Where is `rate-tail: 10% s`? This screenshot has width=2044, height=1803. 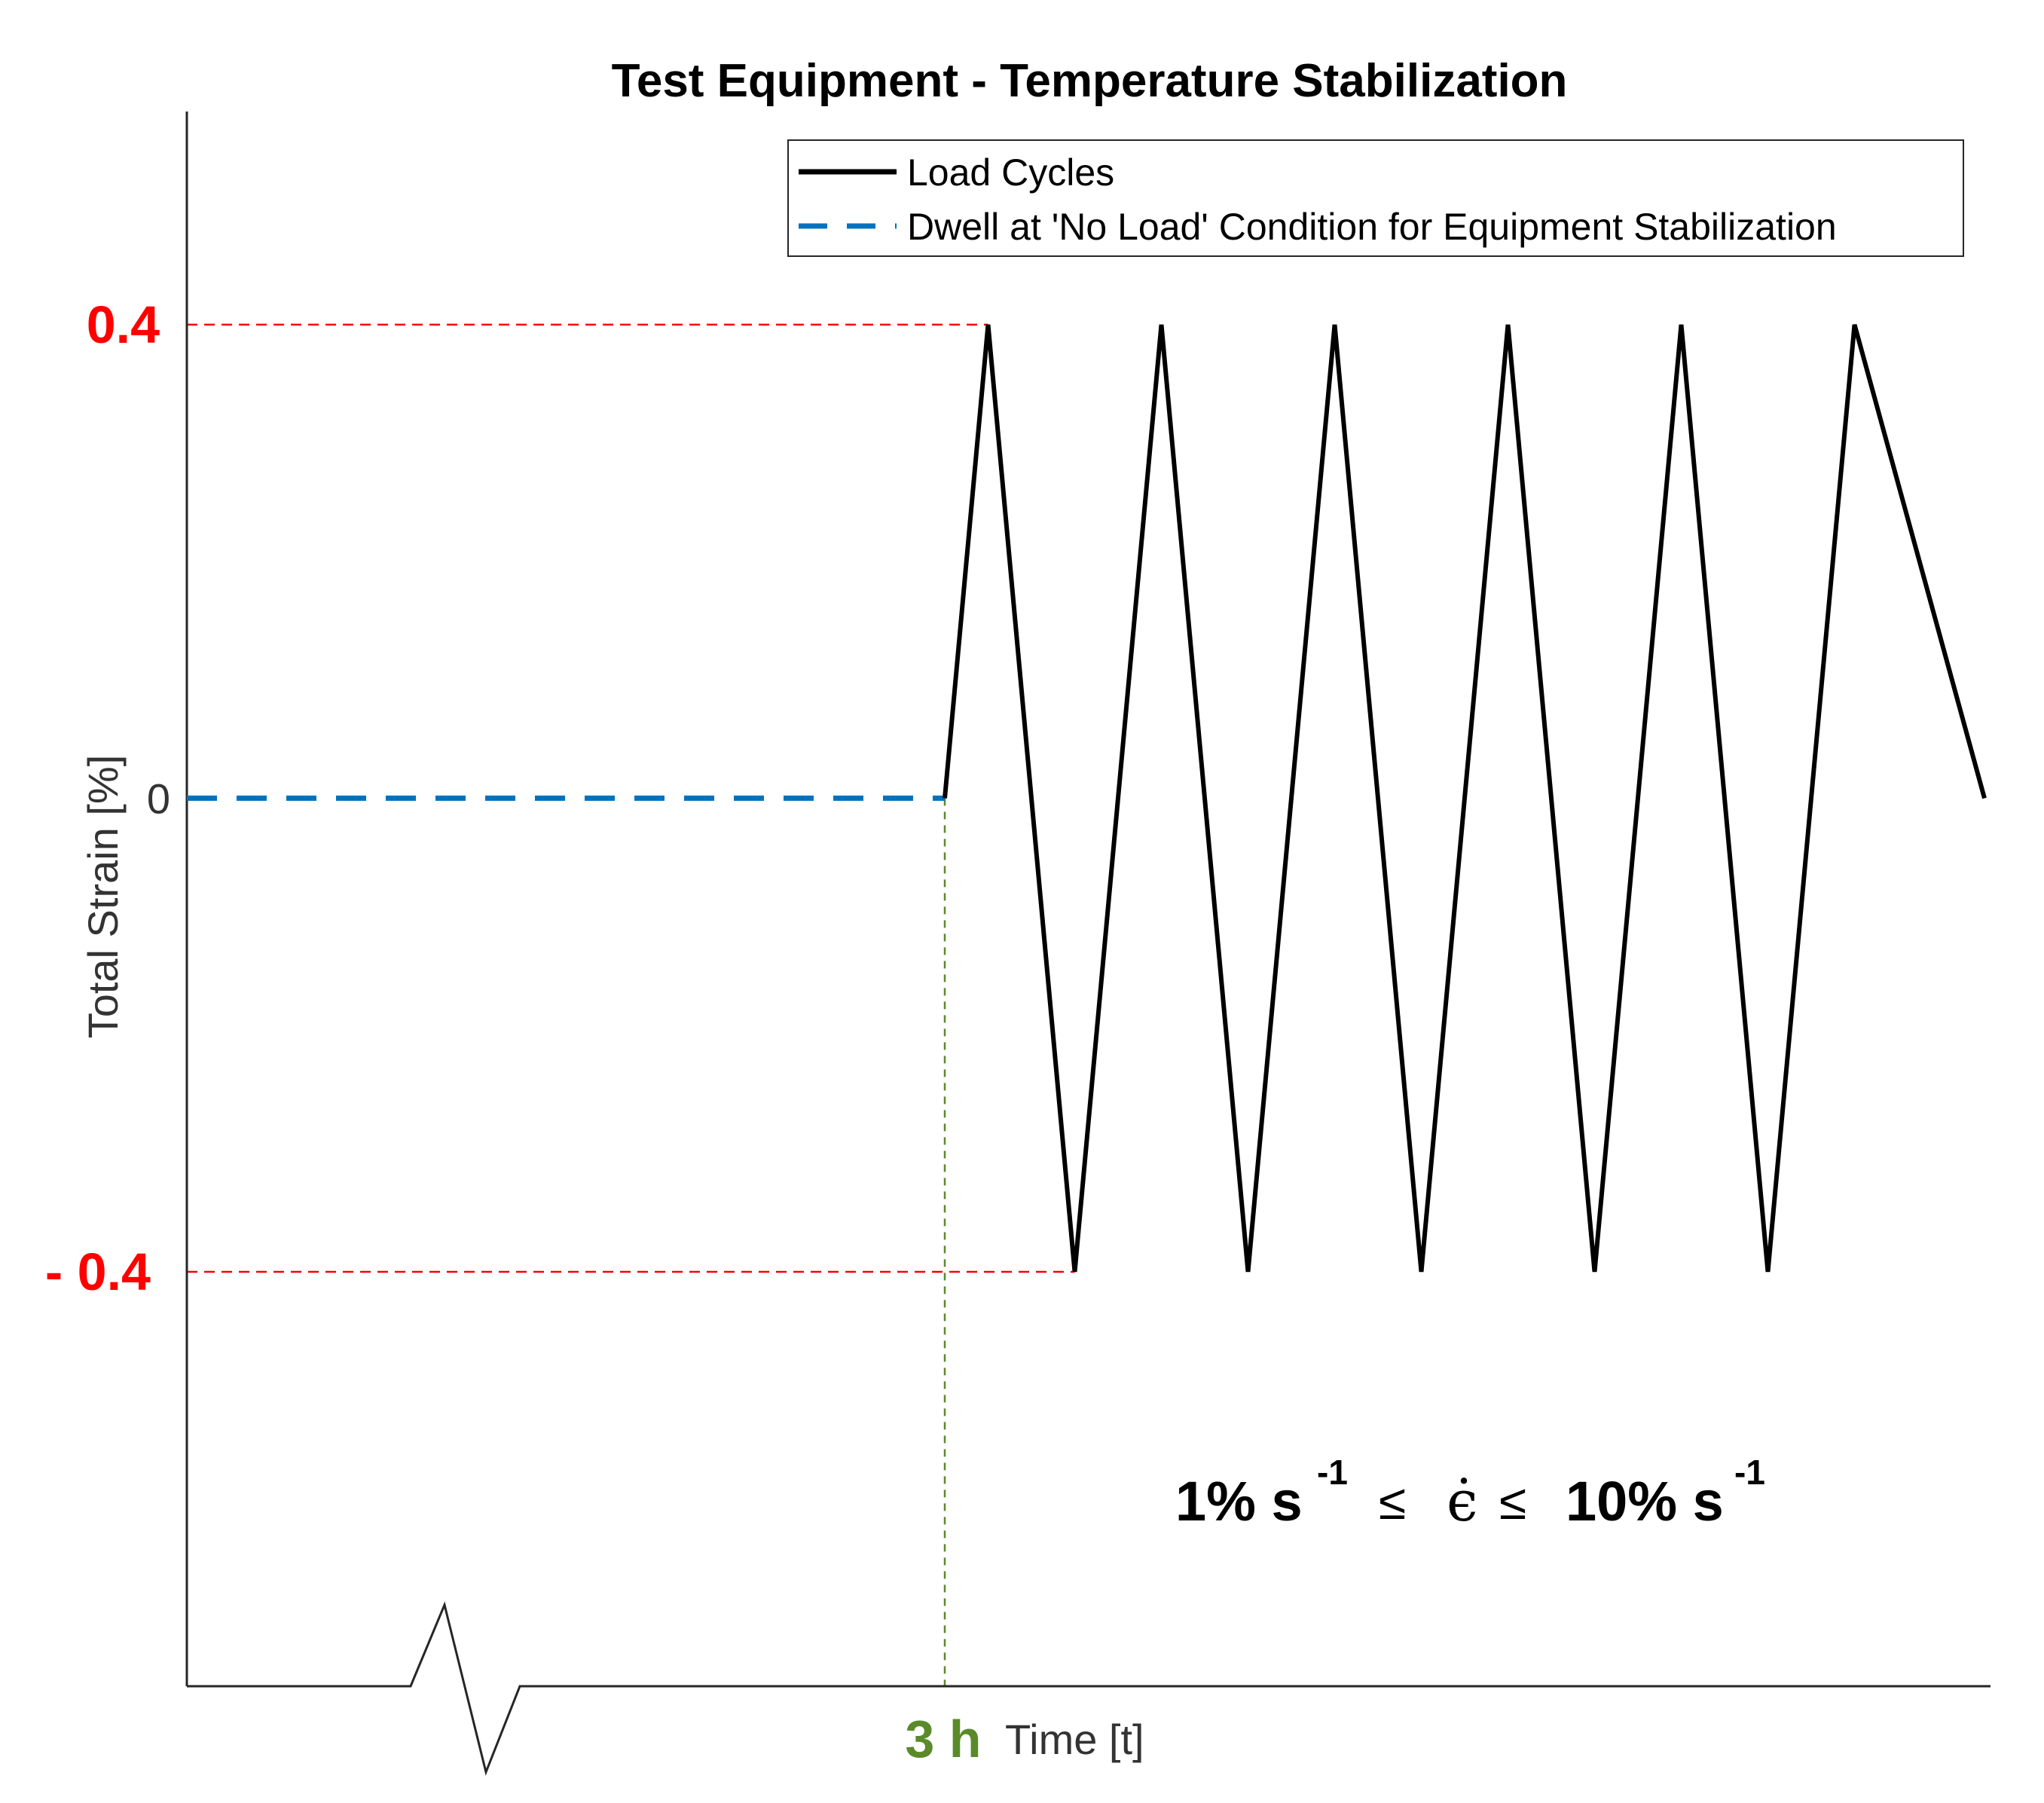 rate-tail: 10% s is located at coordinates (1645, 1501).